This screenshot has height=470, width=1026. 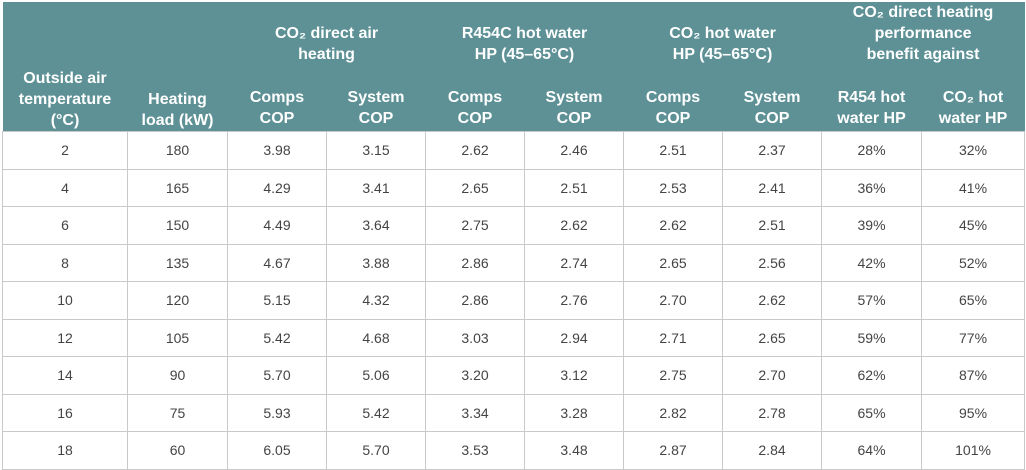 I want to click on table-cell: 105, so click(x=177, y=337).